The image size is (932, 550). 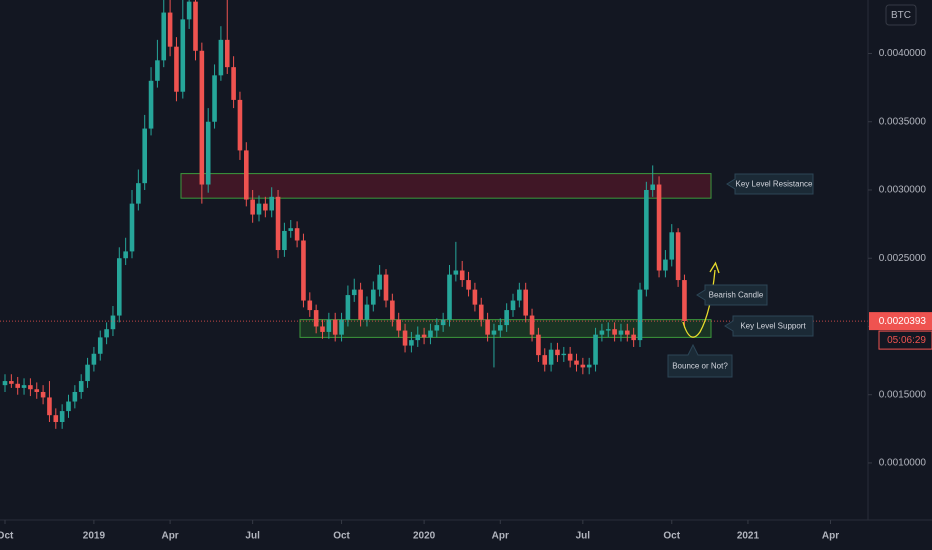 I want to click on bounce-arrow-head, so click(x=714, y=267).